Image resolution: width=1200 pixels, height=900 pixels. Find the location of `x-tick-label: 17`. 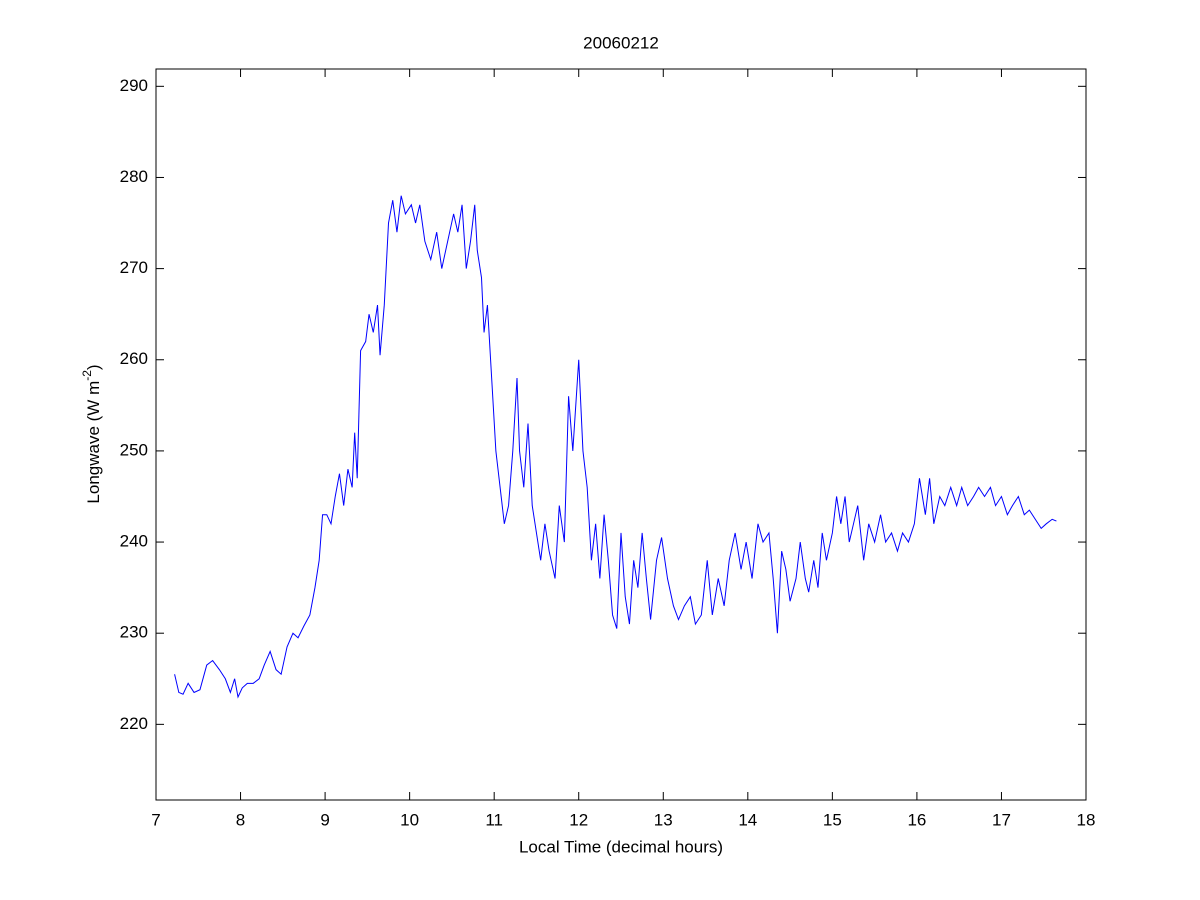

x-tick-label: 17 is located at coordinates (1001, 819).